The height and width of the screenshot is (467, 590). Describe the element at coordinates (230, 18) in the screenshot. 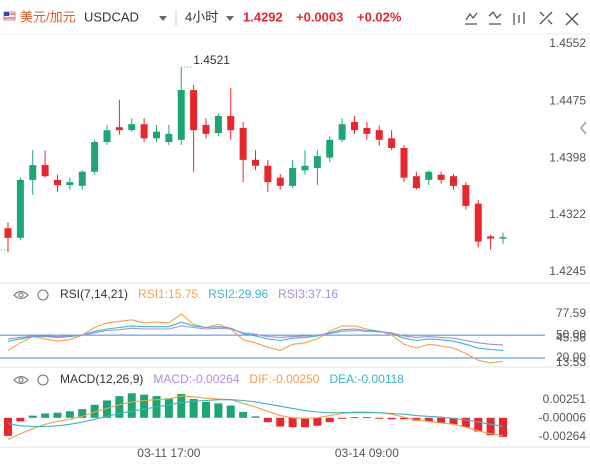

I see `interval-dropdown` at that location.